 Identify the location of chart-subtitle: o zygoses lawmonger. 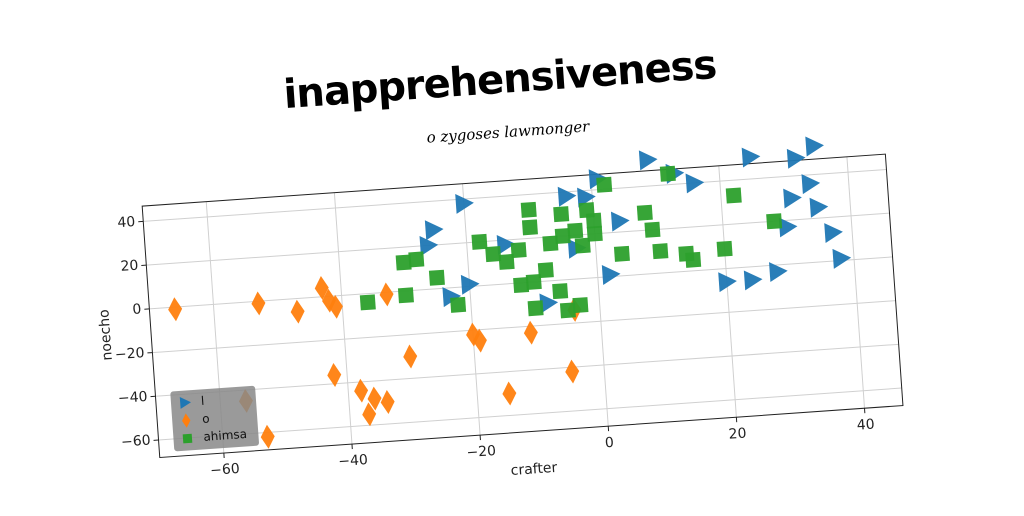
(508, 131).